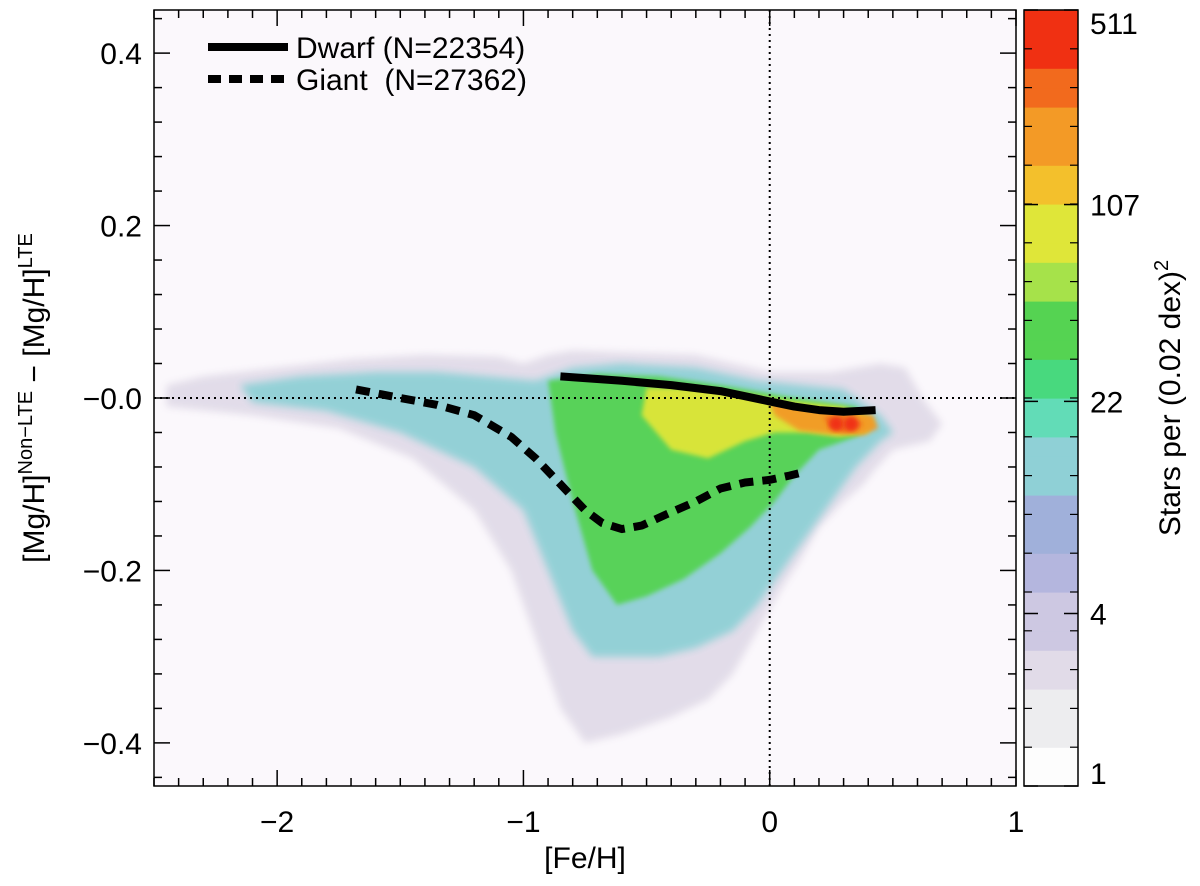  Describe the element at coordinates (34, 312) in the screenshot. I see `y-axis-title-part2: [Mg/H]` at that location.